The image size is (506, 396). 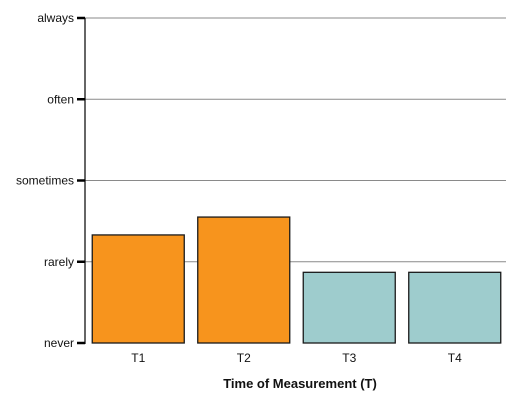 What do you see at coordinates (81, 180) in the screenshot?
I see `axes` at bounding box center [81, 180].